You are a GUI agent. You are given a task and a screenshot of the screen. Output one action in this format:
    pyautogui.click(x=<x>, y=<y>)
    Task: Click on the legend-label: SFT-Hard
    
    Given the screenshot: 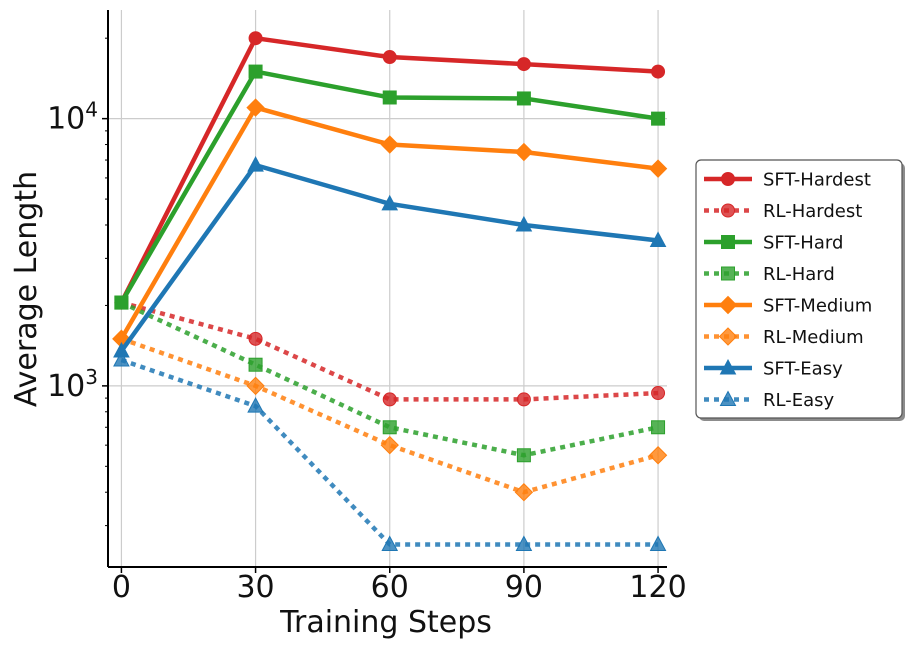 What is the action you would take?
    pyautogui.click(x=803, y=243)
    